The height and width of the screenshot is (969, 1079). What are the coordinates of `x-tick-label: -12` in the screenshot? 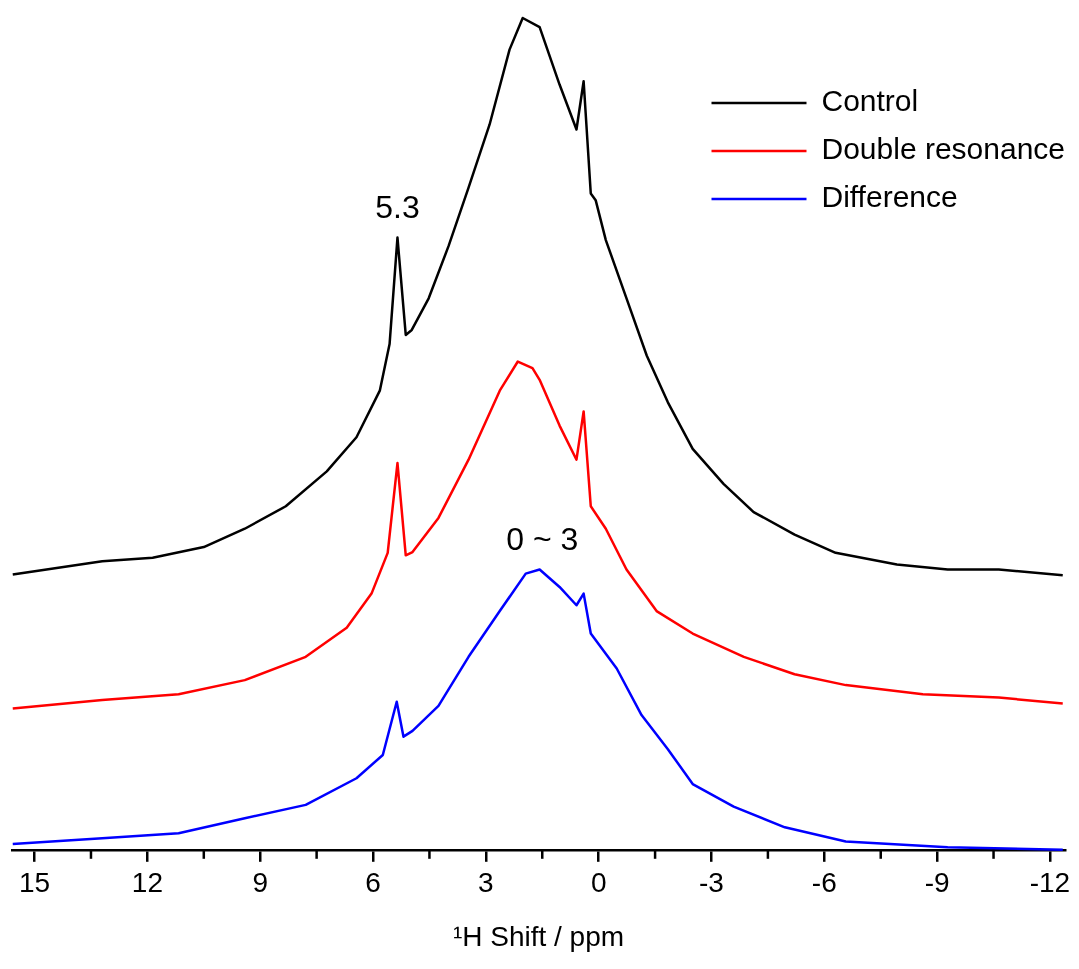 It's located at (1050, 883).